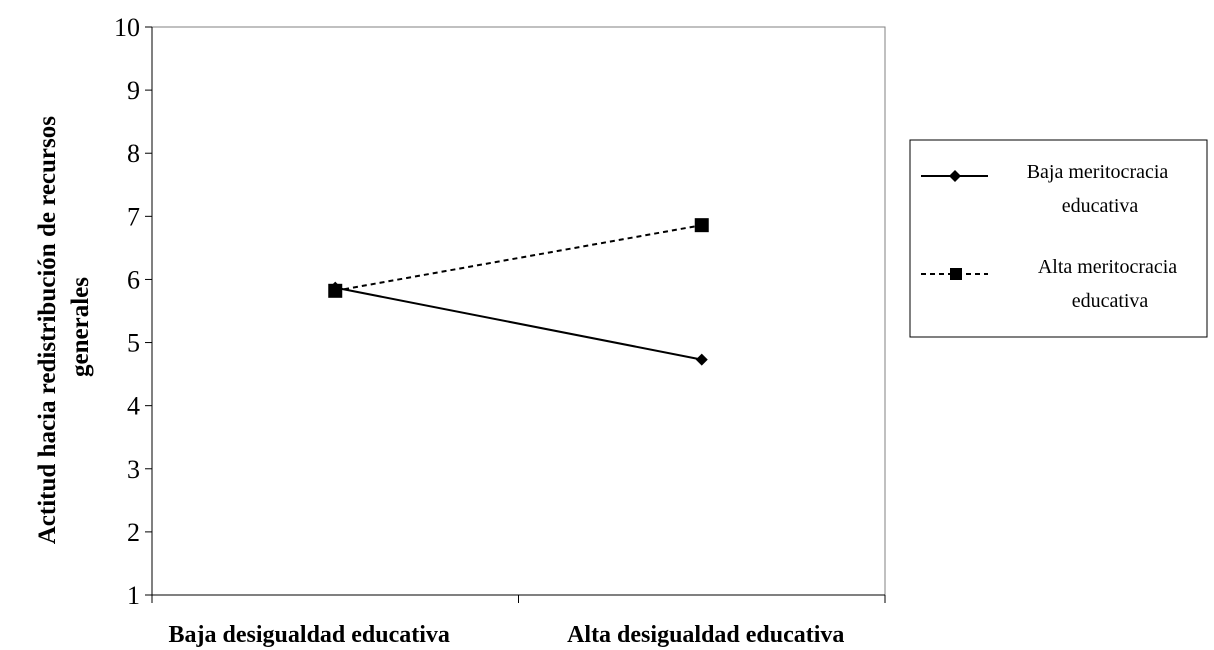 The image size is (1214, 650). Describe the element at coordinates (701, 359) in the screenshot. I see `data-point-diamond` at that location.